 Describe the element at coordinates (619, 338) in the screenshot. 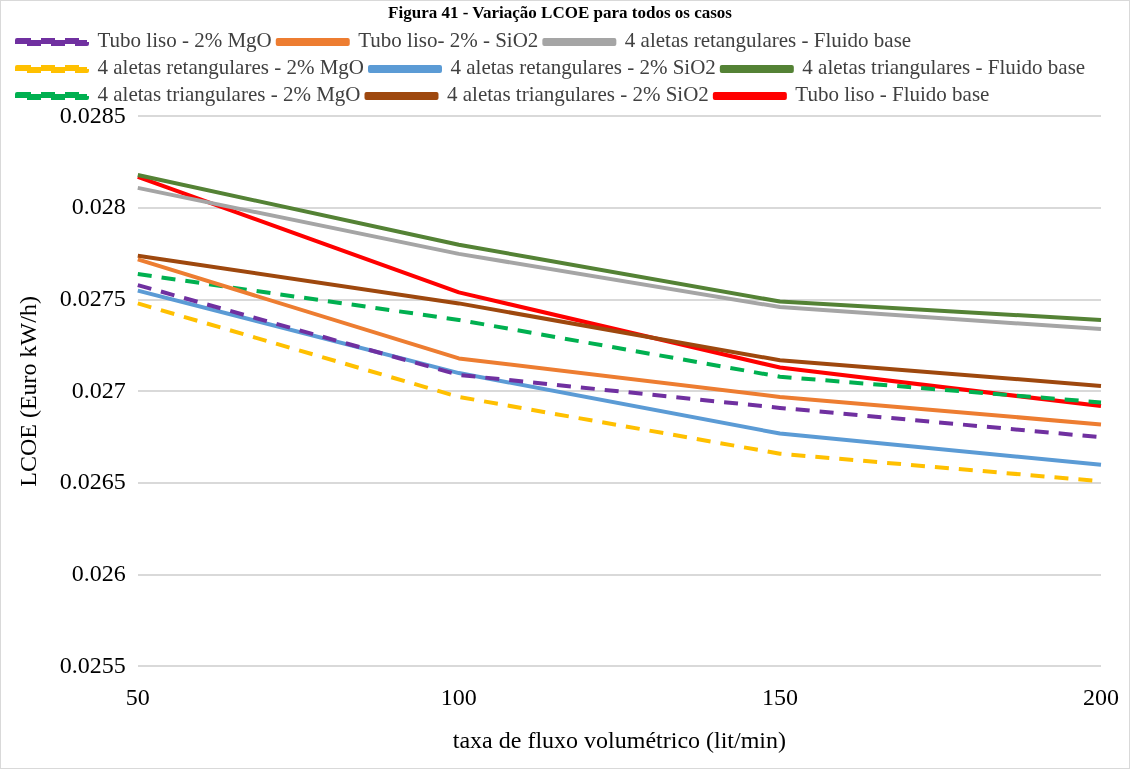

I see `line-series` at that location.